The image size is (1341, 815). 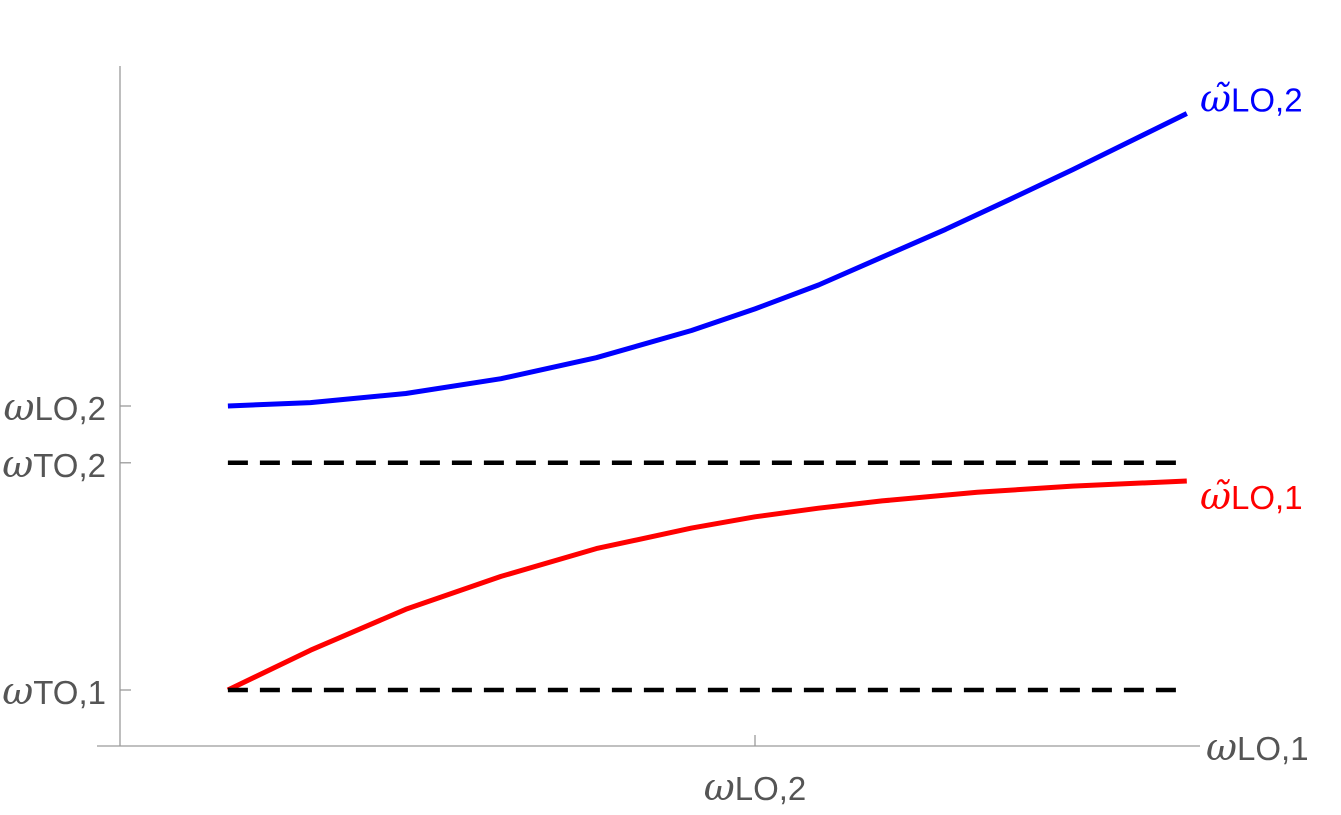 I want to click on y-tick-label: ωTO,1, so click(x=54, y=691).